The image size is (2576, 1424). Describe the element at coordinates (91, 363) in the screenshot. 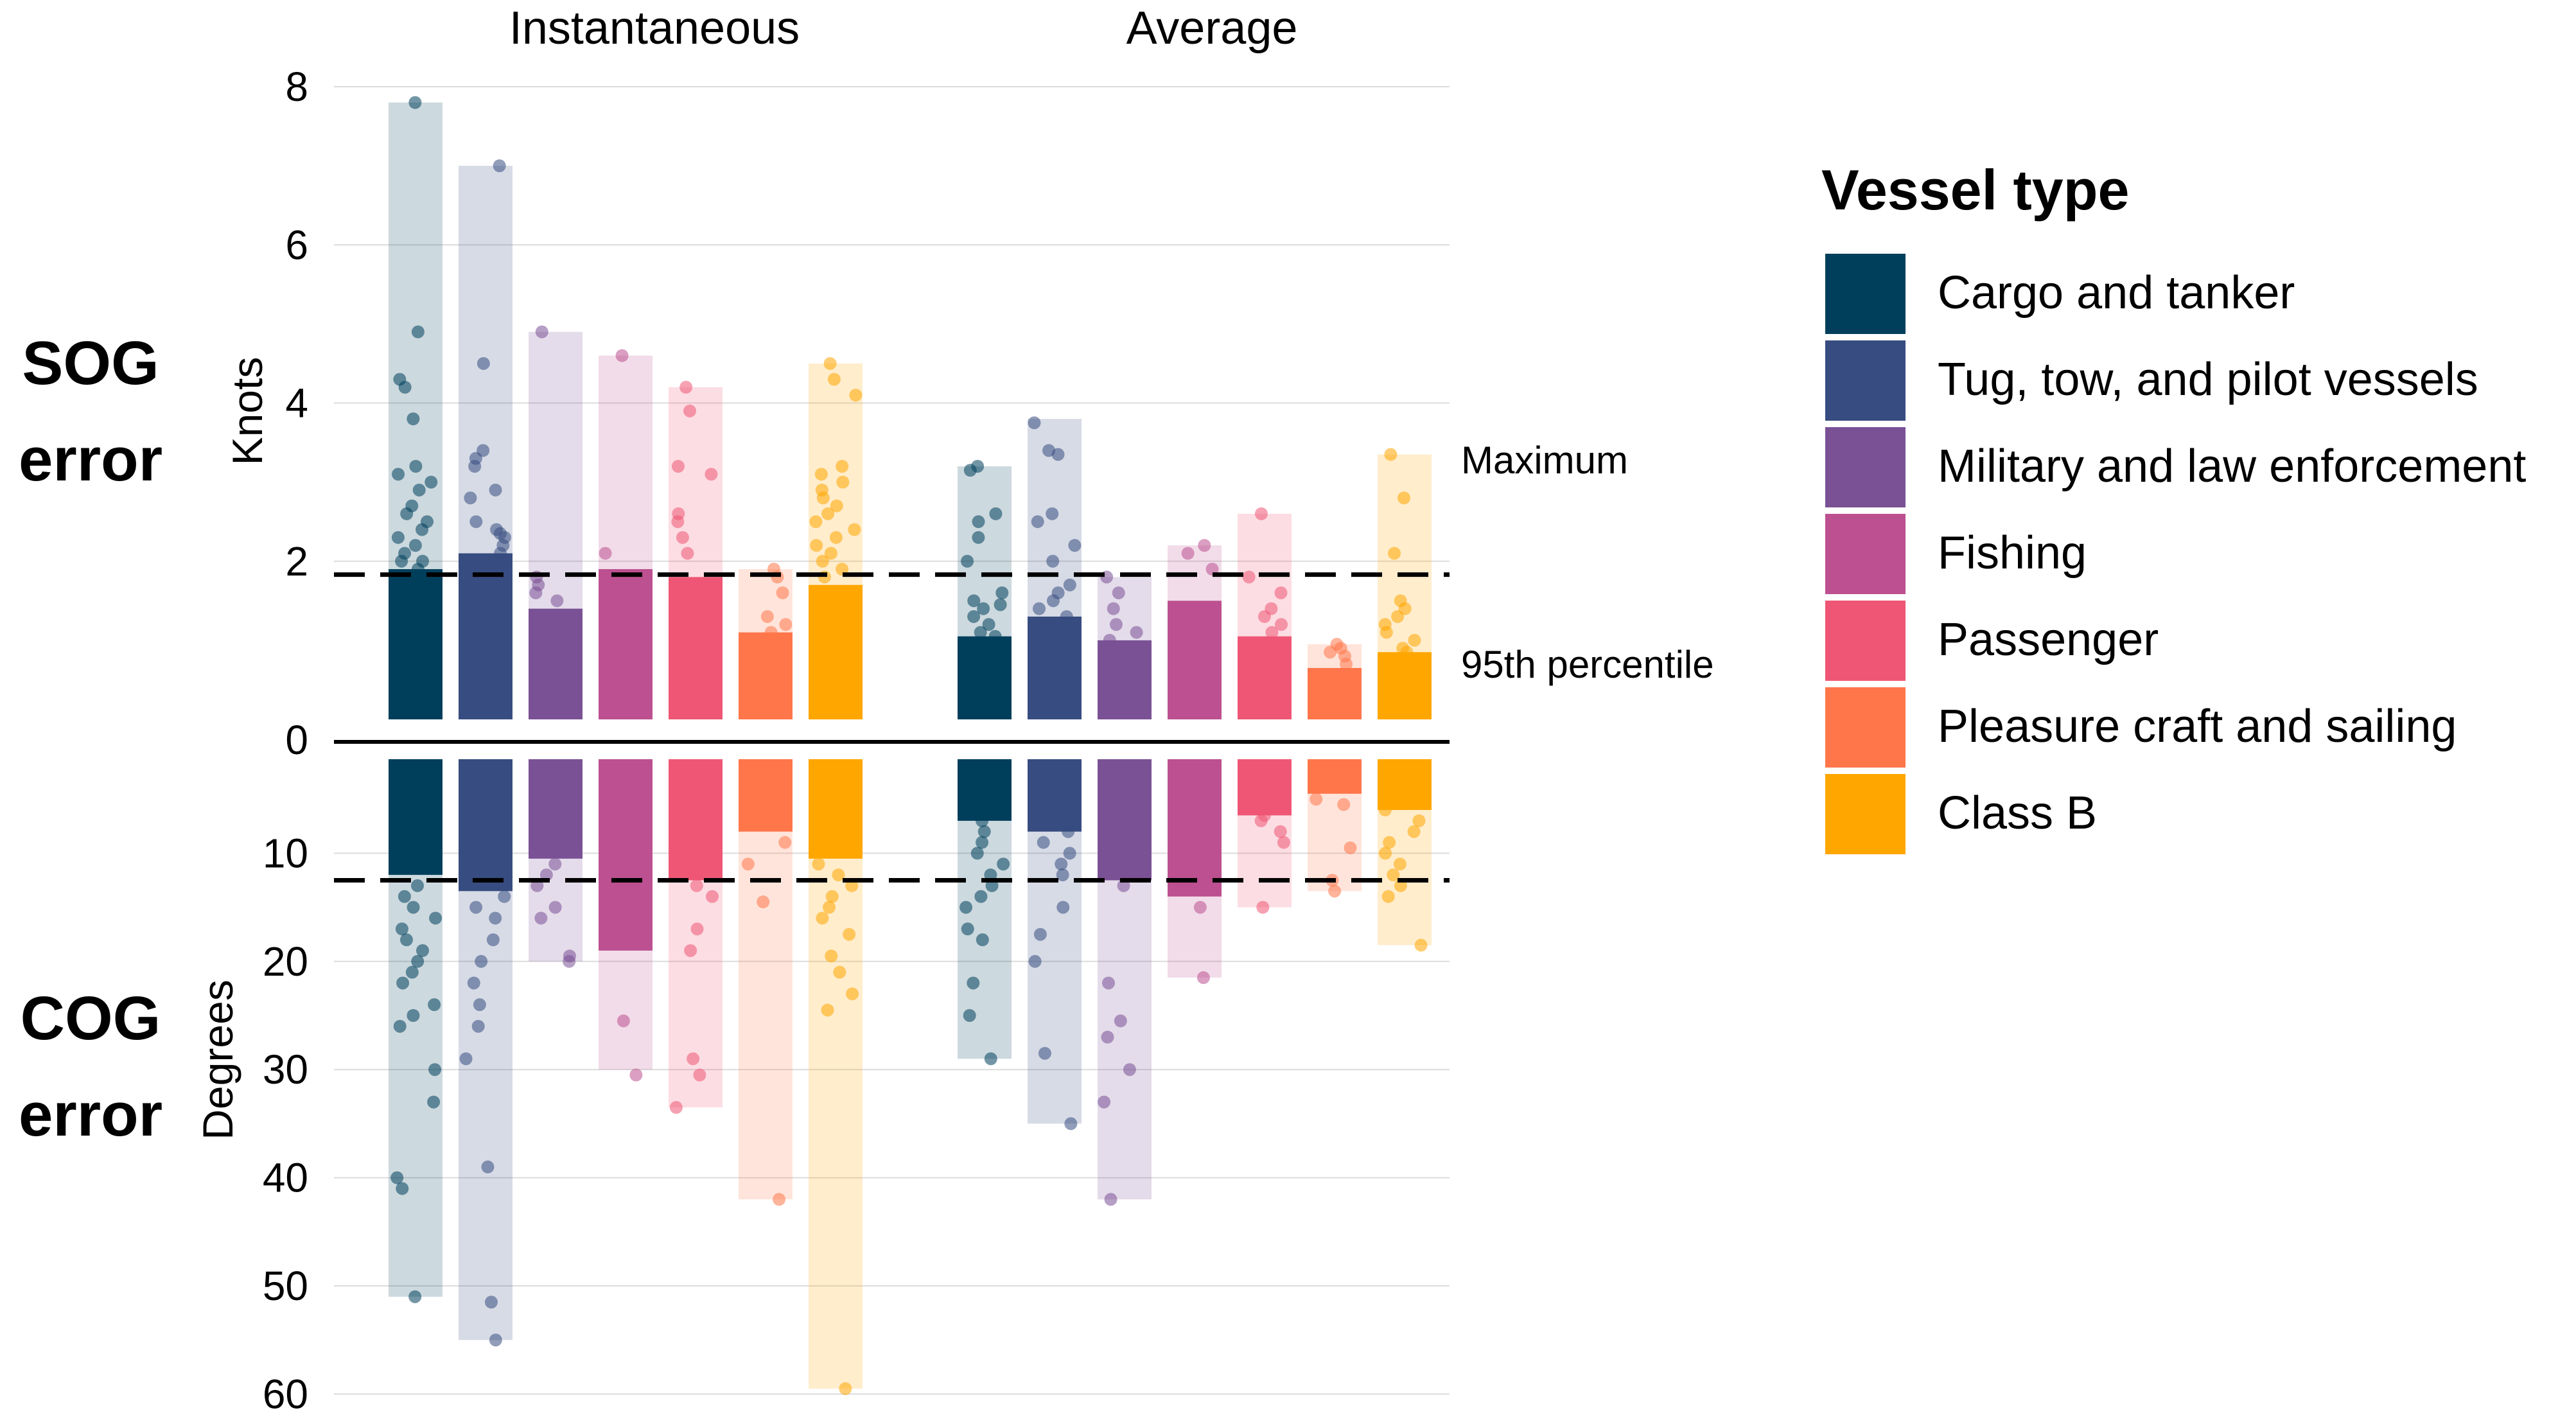

I see `row-label-sog-line1: SOG` at that location.